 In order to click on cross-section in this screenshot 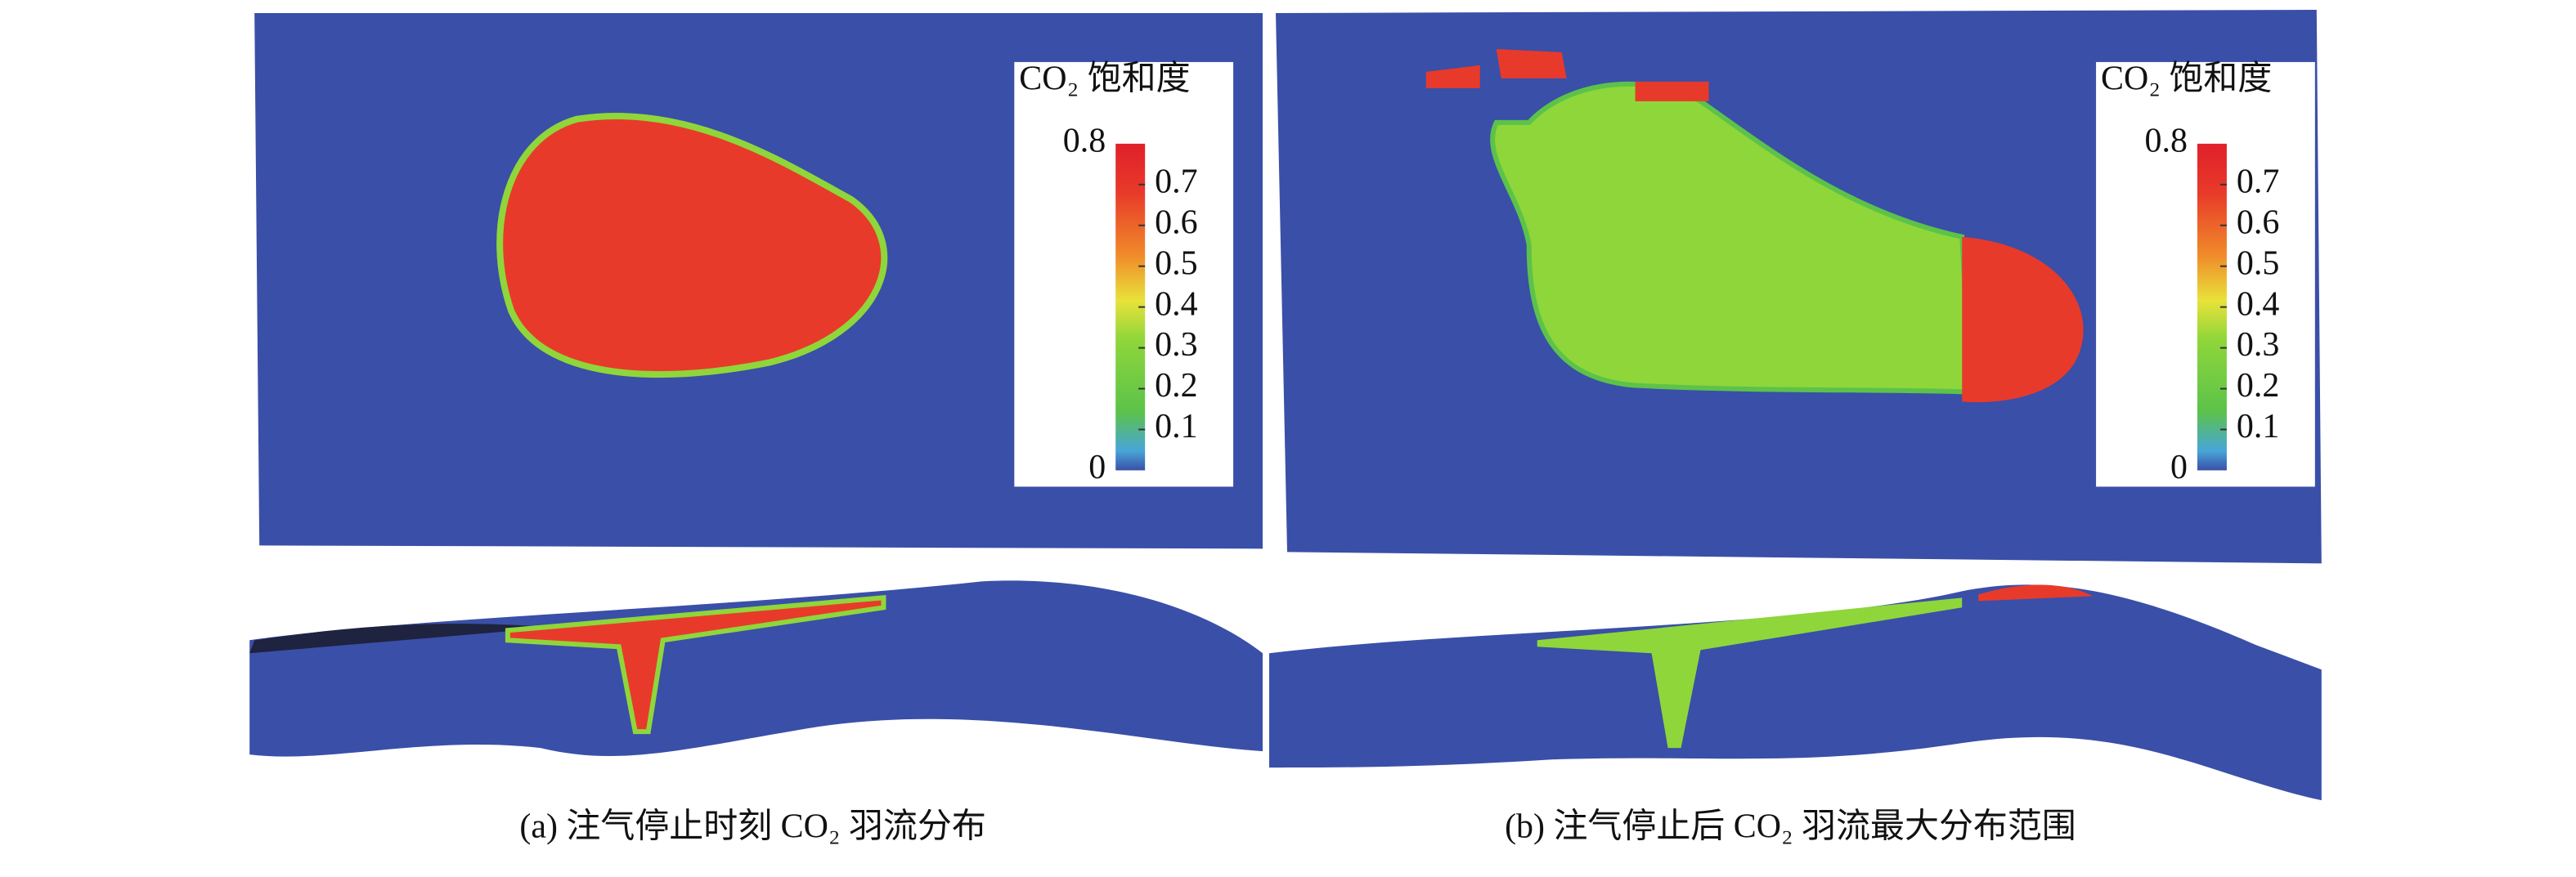, I will do `click(1796, 692)`.